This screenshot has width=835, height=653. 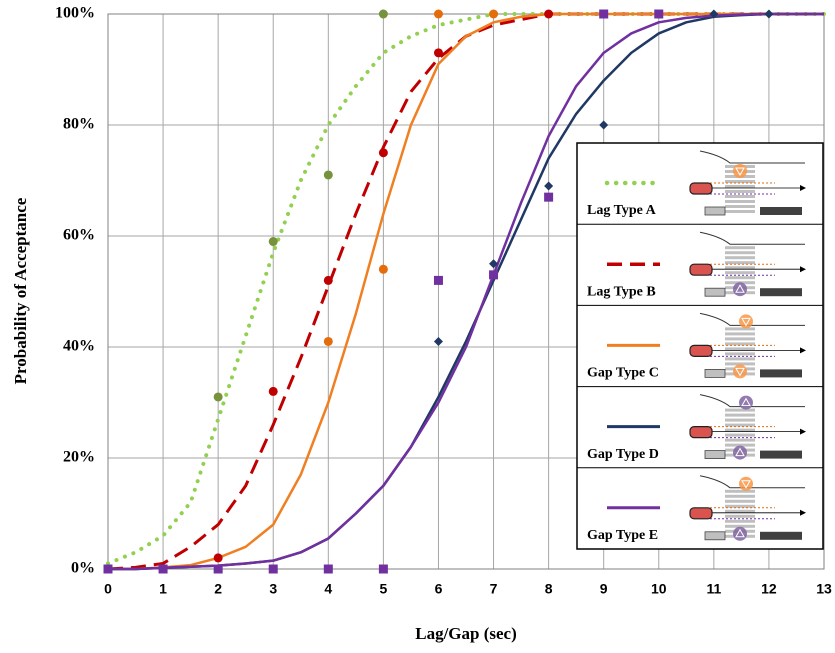 I want to click on y-axis-title: Probability of Acceptance, so click(x=20, y=290).